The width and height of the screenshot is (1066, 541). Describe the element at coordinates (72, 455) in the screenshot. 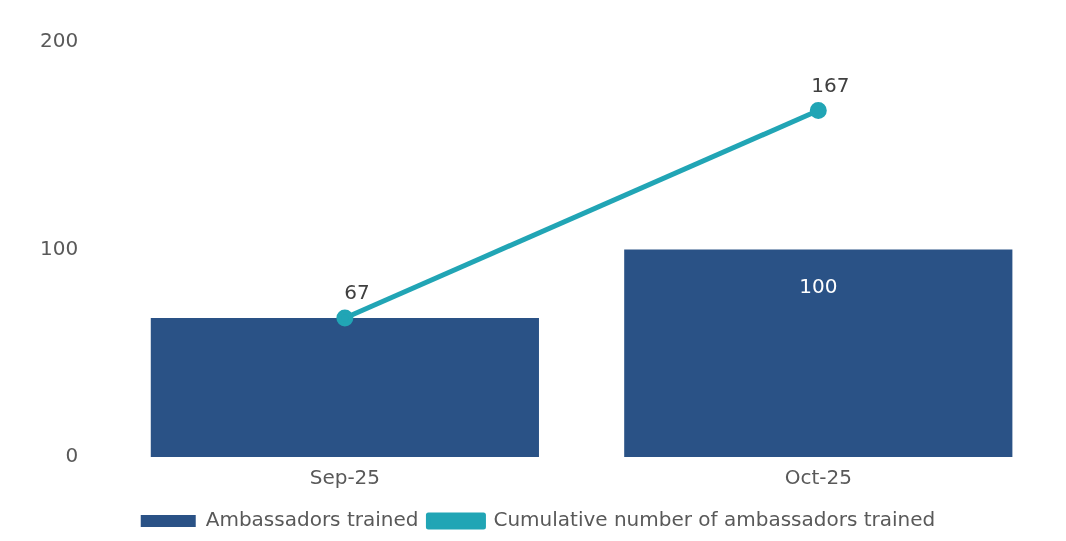

I see `y-tick-label: 0` at that location.